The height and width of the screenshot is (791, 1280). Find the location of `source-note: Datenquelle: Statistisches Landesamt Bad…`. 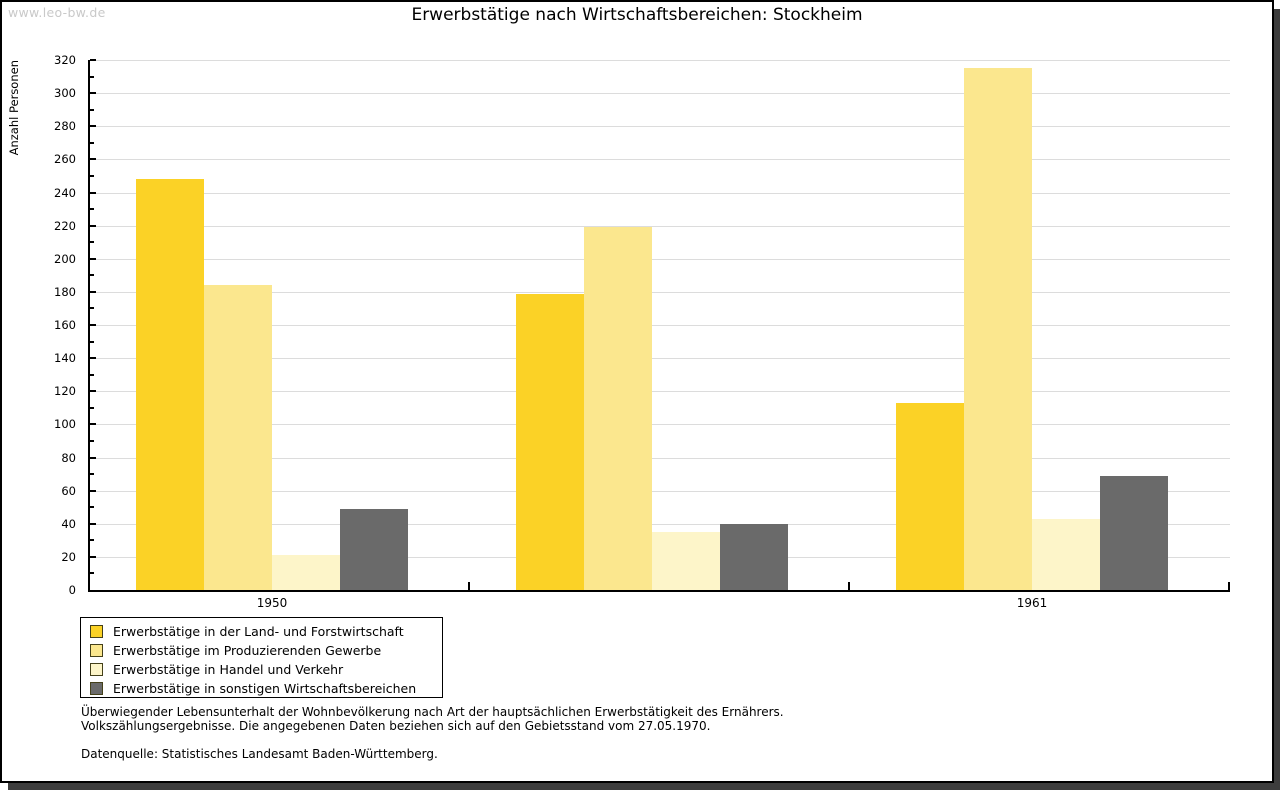

source-note: Datenquelle: Statistisches Landesamt Bad… is located at coordinates (259, 754).